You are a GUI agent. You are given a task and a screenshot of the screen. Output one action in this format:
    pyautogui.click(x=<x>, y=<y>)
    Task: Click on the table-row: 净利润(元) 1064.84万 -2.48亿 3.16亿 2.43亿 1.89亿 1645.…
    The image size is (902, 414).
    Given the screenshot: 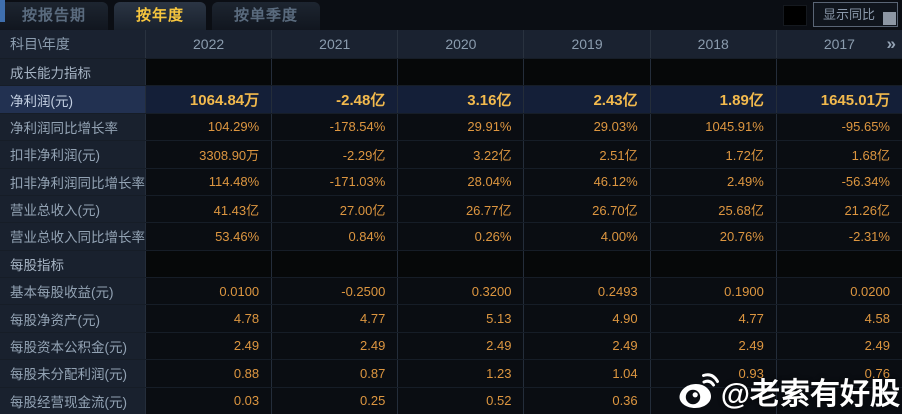 What is the action you would take?
    pyautogui.click(x=451, y=99)
    